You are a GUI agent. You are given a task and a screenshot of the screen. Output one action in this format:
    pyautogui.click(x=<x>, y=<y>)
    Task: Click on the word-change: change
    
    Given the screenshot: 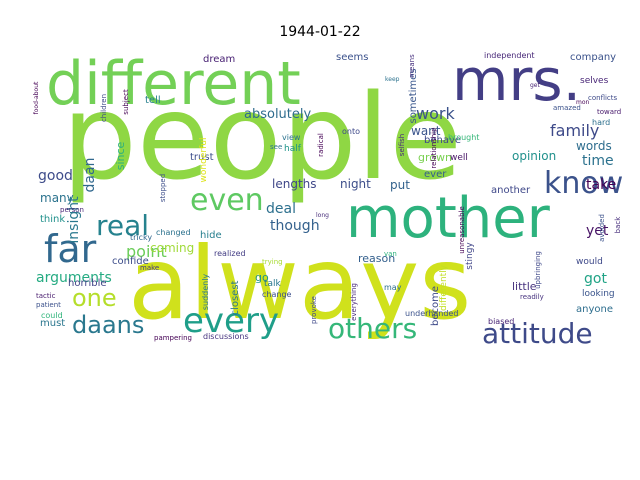 What is the action you would take?
    pyautogui.click(x=277, y=294)
    